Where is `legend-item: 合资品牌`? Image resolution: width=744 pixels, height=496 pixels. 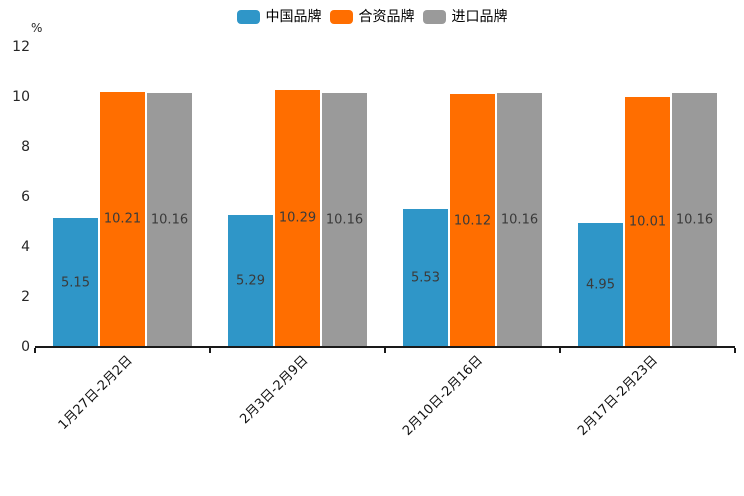 legend-item: 合资品牌 is located at coordinates (372, 17).